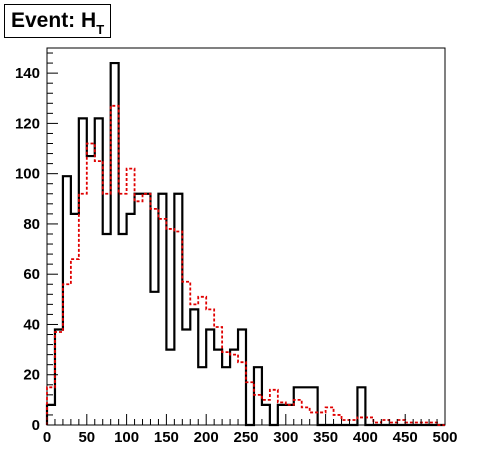  What do you see at coordinates (325, 437) in the screenshot?
I see `x-tick-label: 350` at bounding box center [325, 437].